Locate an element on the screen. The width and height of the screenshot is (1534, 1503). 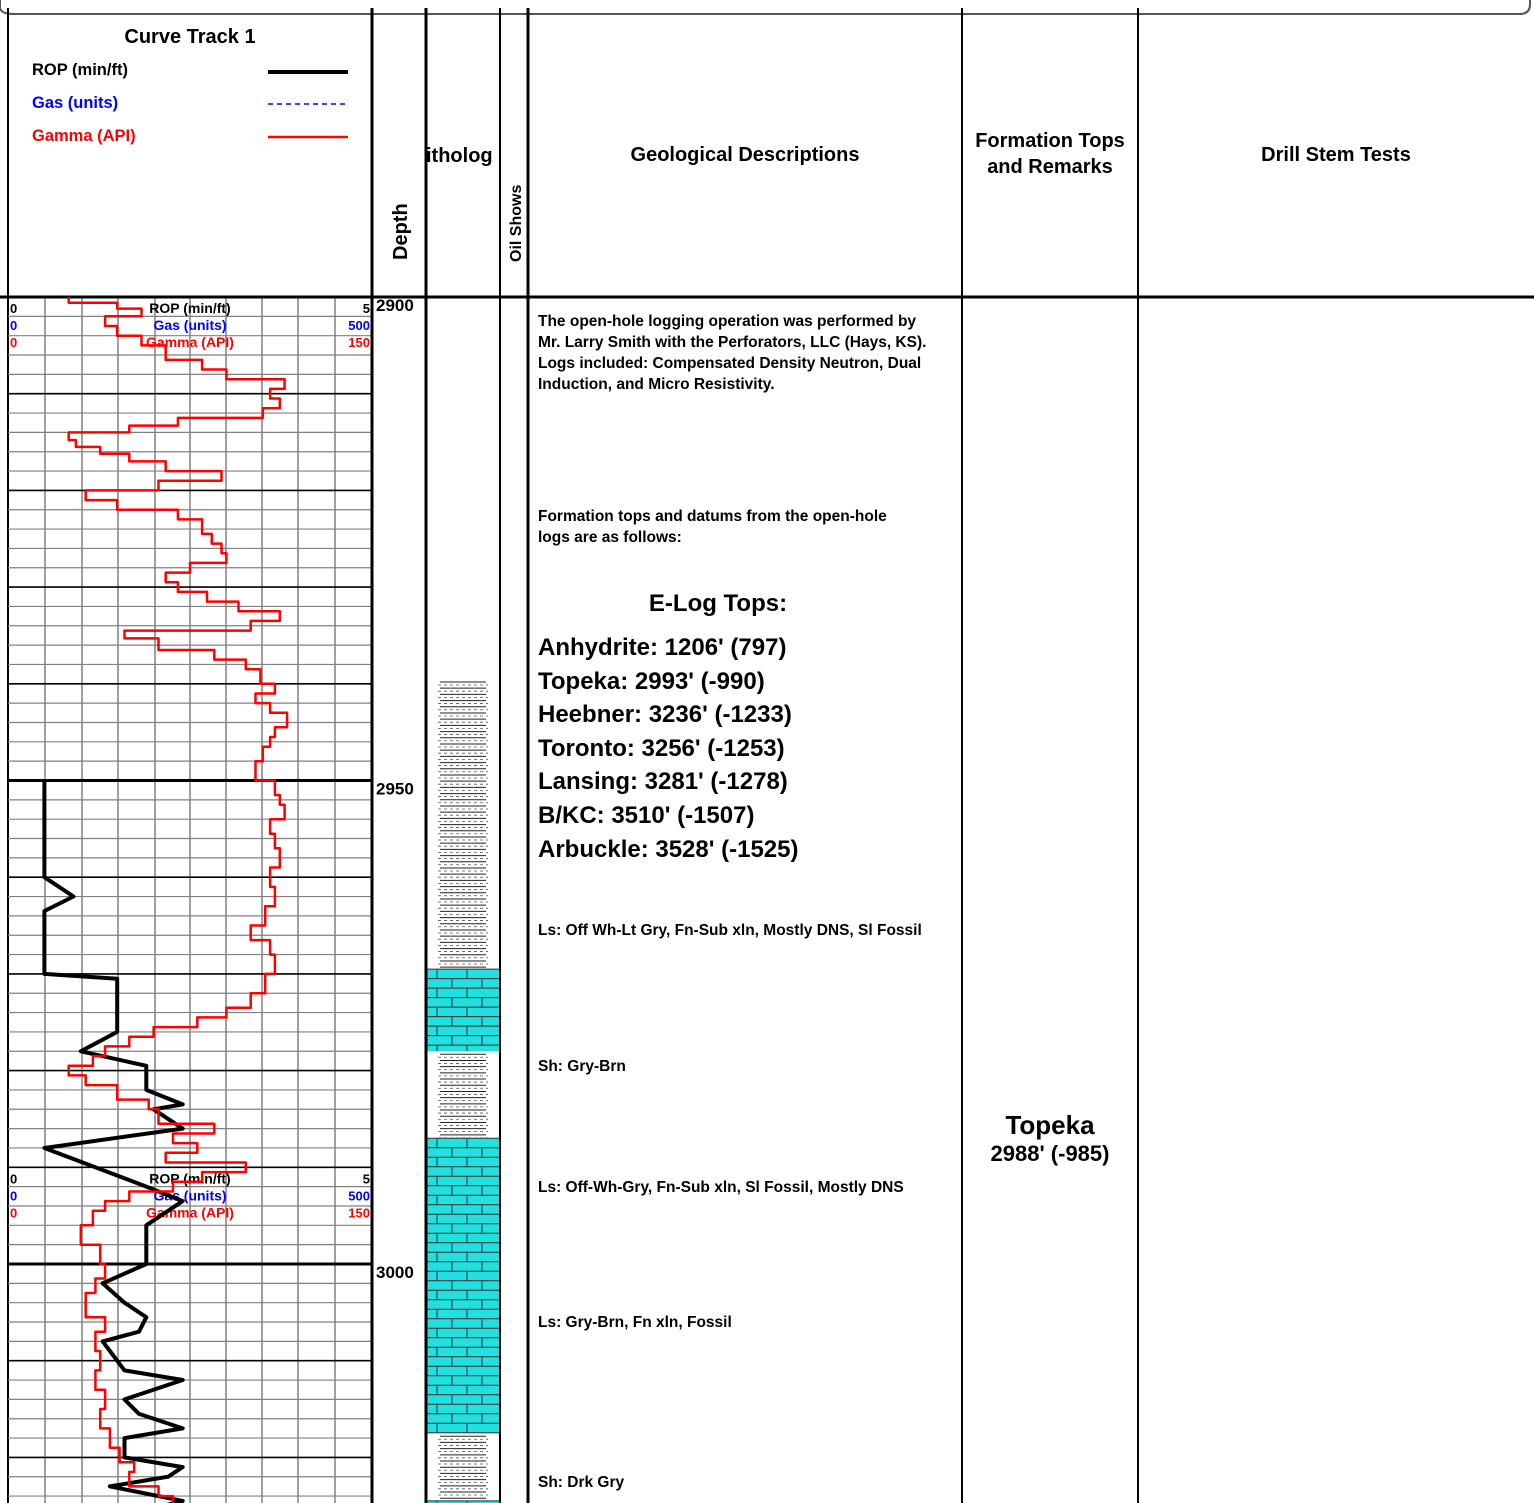
lithology-description: Sh: Drk Gry is located at coordinates (581, 1482).